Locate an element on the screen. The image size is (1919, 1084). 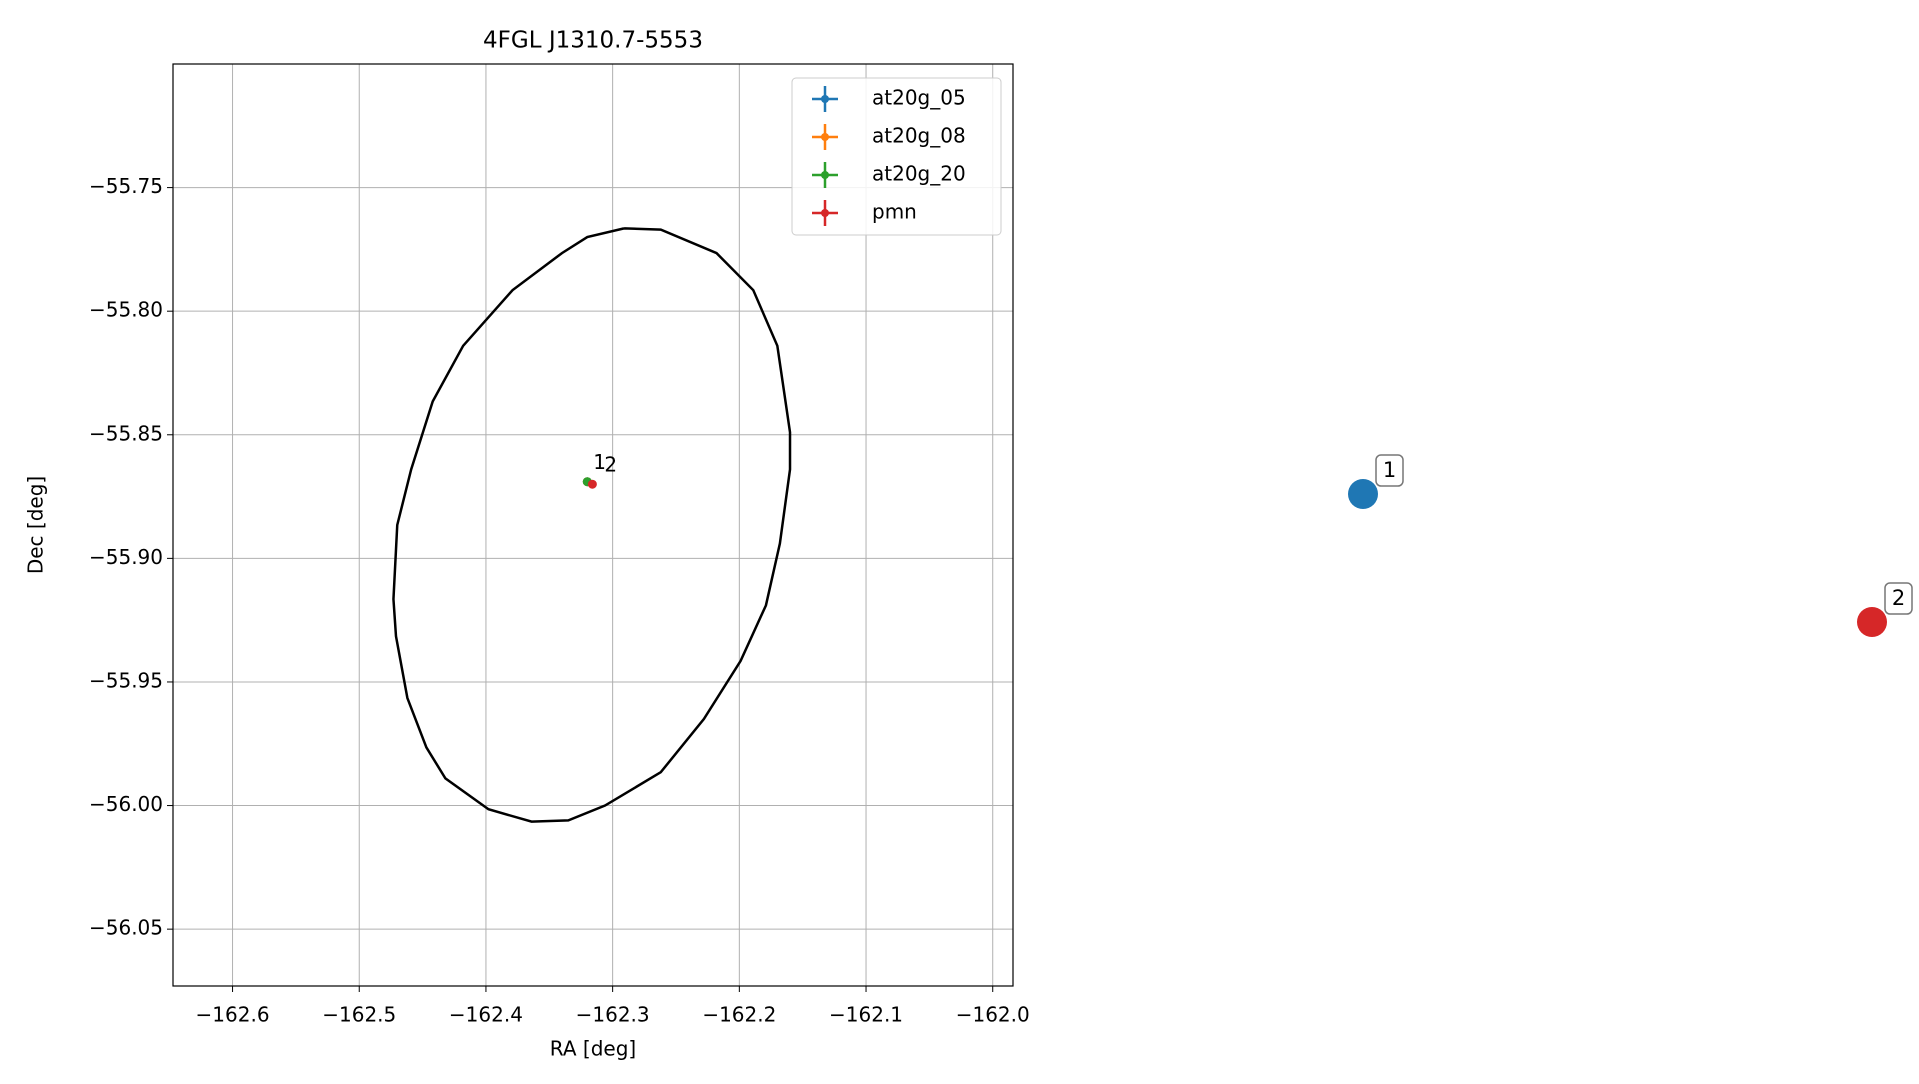
y-tick-label: −55.95 is located at coordinates (126, 680).